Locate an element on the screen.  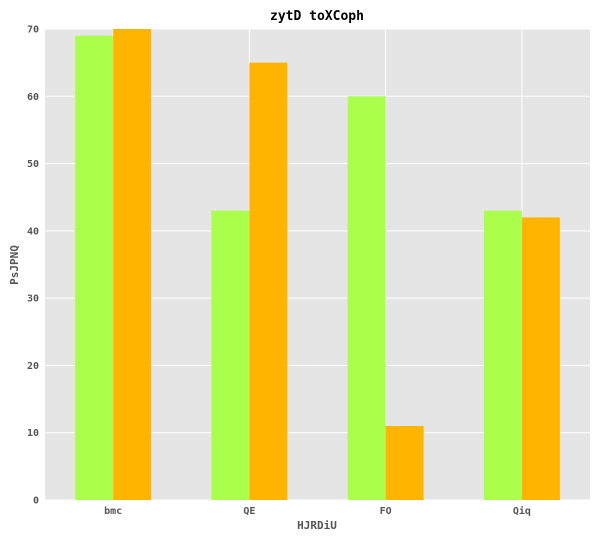
x-tick-label: FO is located at coordinates (386, 511).